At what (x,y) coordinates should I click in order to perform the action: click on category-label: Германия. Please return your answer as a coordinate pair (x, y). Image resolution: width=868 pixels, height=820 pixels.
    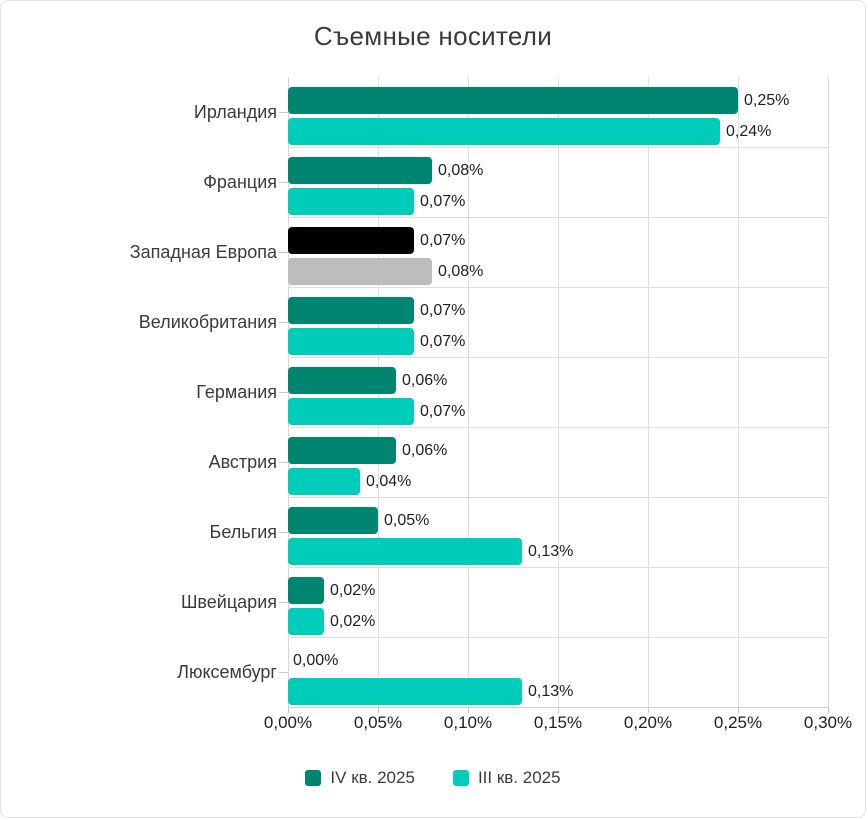
    Looking at the image, I should click on (236, 392).